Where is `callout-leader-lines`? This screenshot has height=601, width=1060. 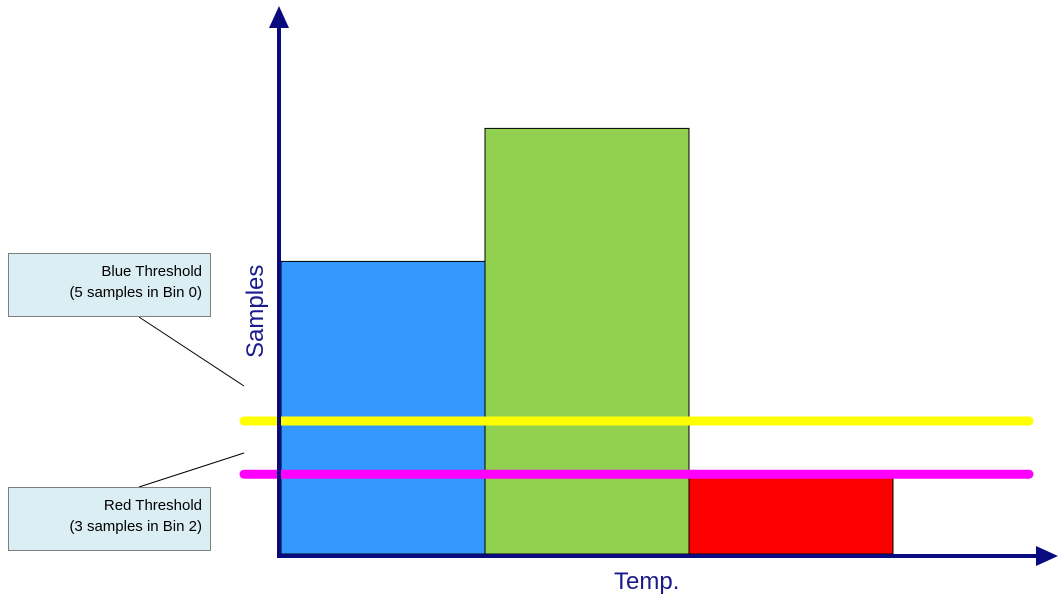 callout-leader-lines is located at coordinates (191, 402).